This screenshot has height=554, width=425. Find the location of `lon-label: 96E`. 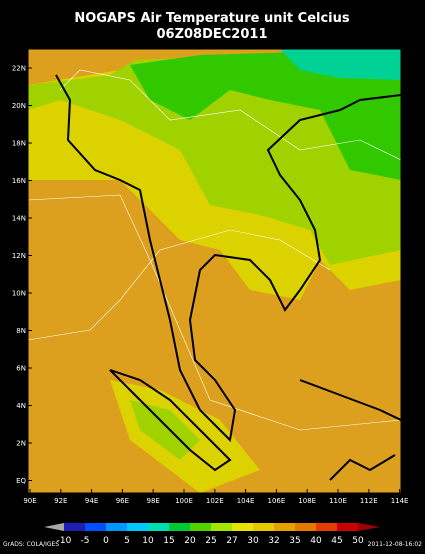

lon-label: 96E is located at coordinates (122, 501).